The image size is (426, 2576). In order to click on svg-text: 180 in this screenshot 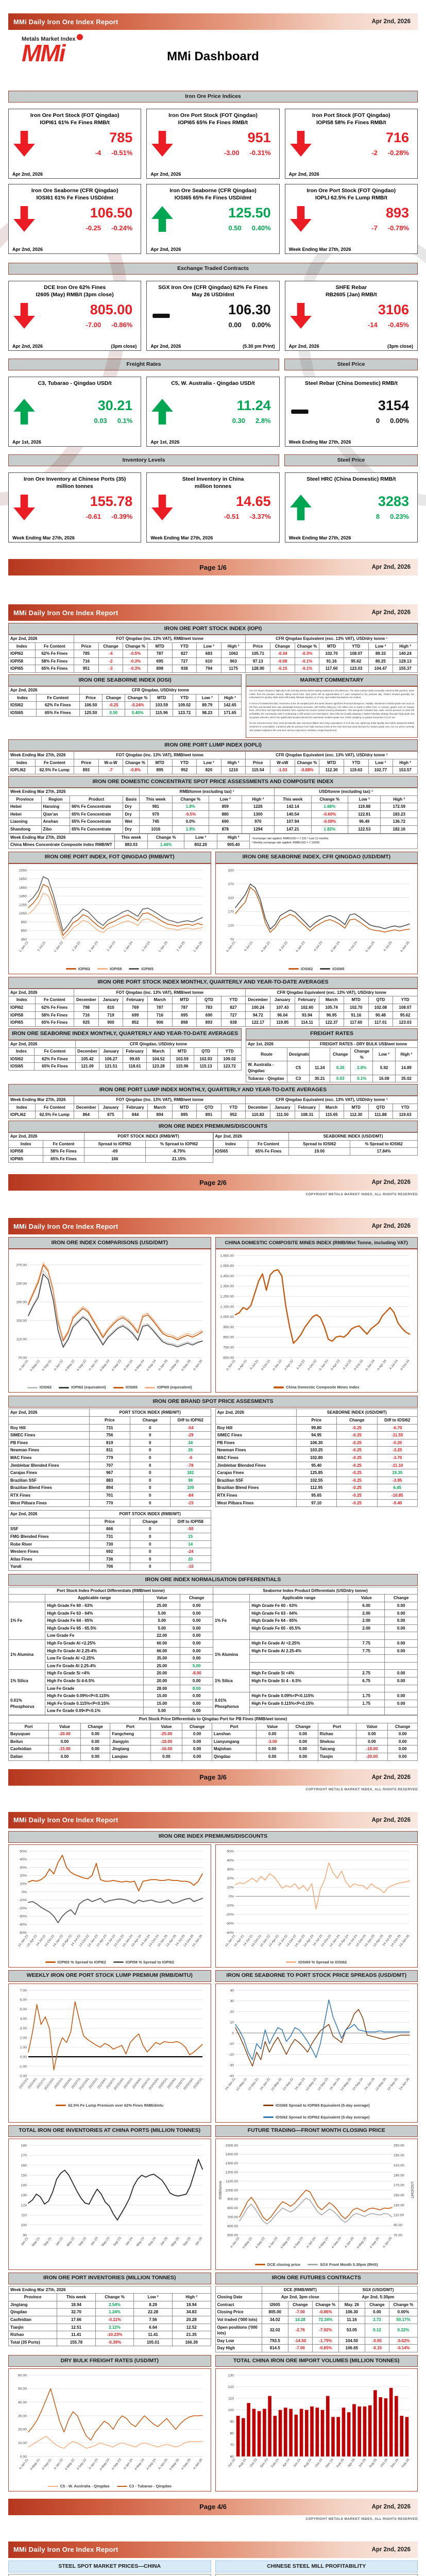, I will do `click(24, 2145)`.